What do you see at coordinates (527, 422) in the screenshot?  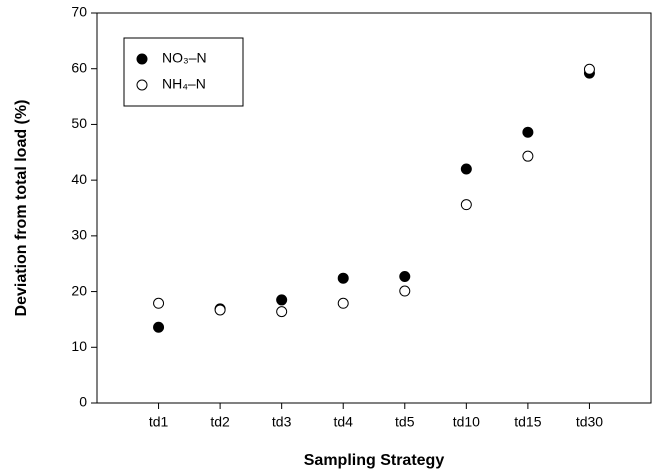 I see `x-tick-label: td15` at bounding box center [527, 422].